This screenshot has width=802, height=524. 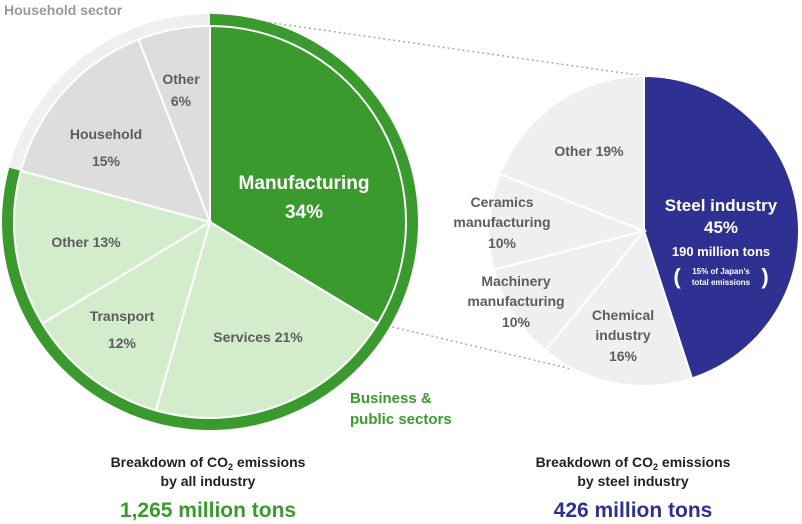 I want to click on caption-right-line2: by steel industry, so click(x=632, y=481).